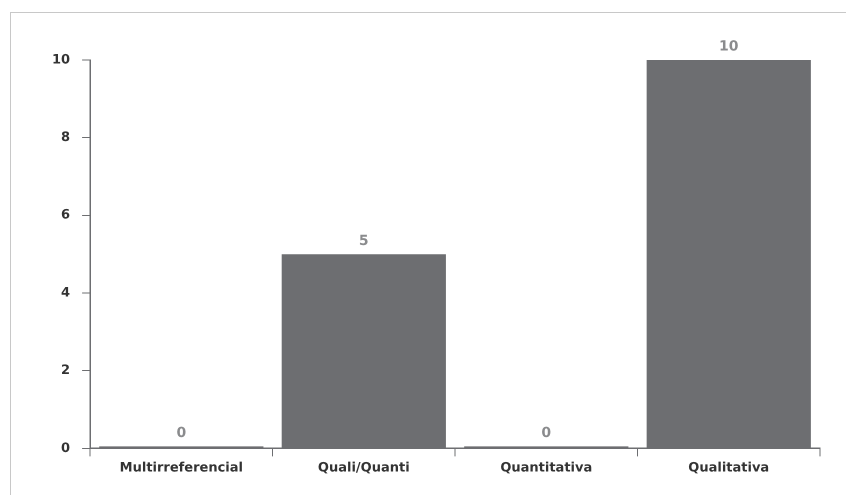 This screenshot has width=846, height=495. I want to click on x-tick-label: Quantitativa, so click(546, 468).